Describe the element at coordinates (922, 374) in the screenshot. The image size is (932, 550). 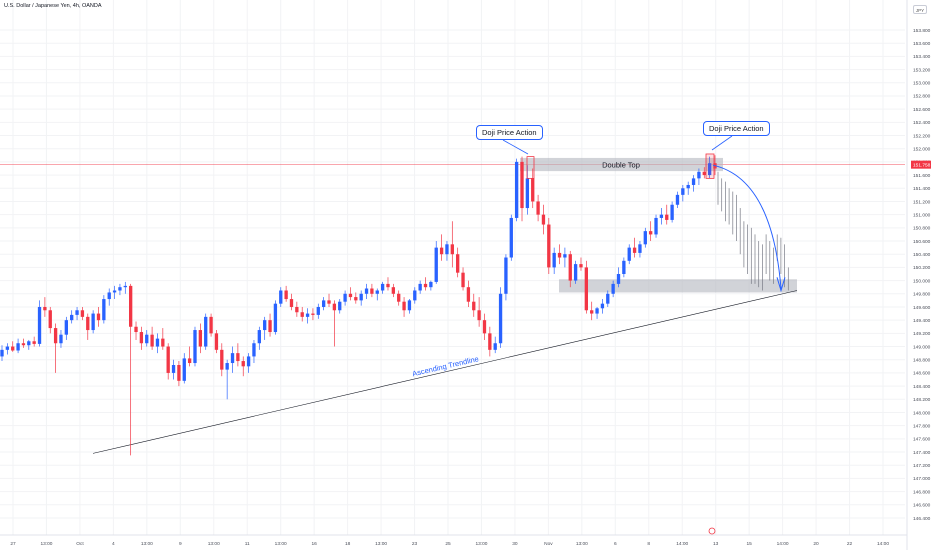
I see `price-tick-label: 148.600` at that location.